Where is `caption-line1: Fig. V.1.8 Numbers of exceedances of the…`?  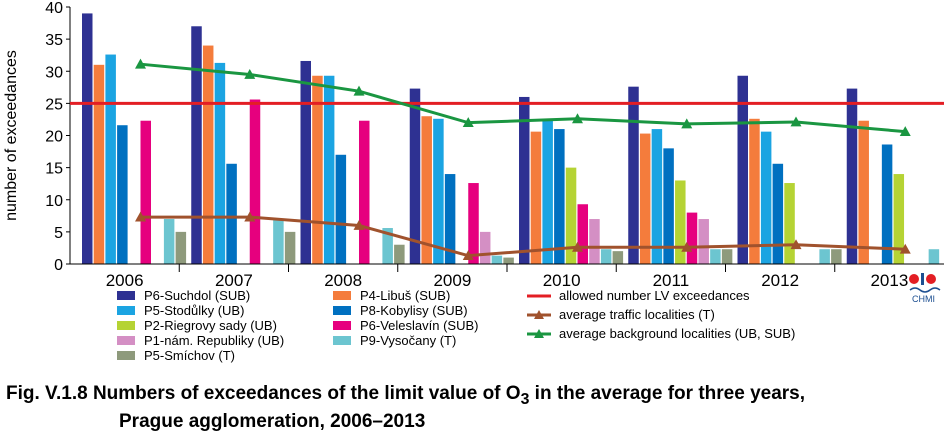 caption-line1: Fig. V.1.8 Numbers of exceedances of the… is located at coordinates (406, 395).